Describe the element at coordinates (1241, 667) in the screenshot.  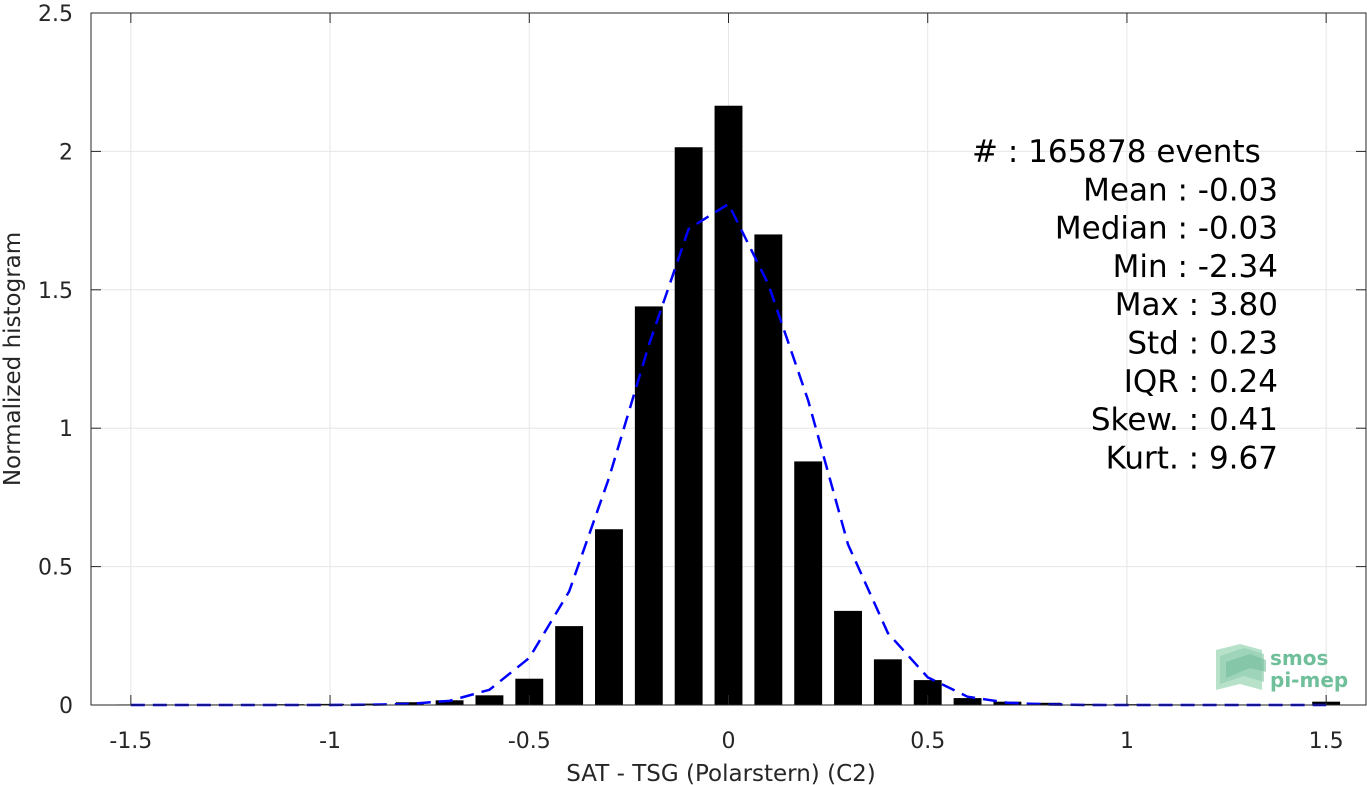
I see `logo-mark-icon` at that location.